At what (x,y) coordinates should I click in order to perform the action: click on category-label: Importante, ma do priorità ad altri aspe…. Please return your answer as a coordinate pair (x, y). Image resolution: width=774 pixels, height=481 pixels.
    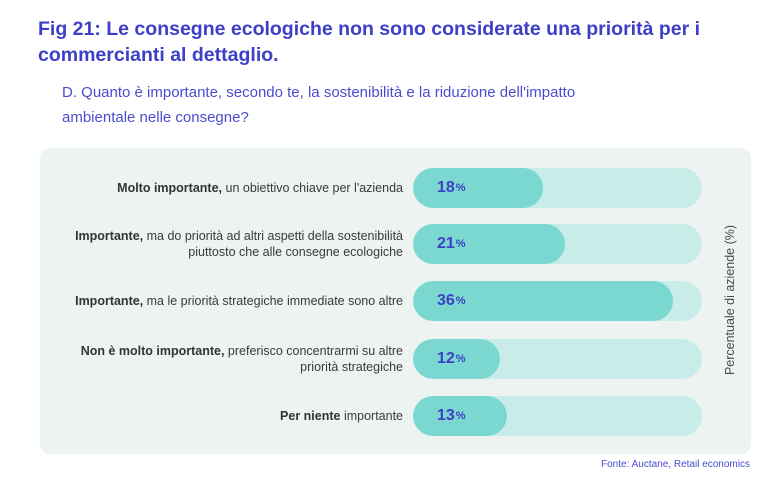
    Looking at the image, I should click on (233, 244).